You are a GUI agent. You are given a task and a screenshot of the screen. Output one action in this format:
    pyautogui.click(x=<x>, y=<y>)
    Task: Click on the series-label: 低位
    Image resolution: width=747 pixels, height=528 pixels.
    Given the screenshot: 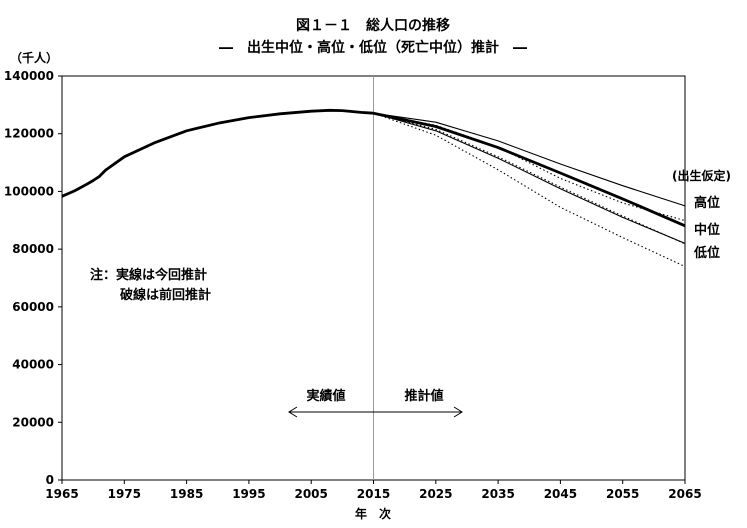 What is the action you would take?
    pyautogui.click(x=706, y=253)
    